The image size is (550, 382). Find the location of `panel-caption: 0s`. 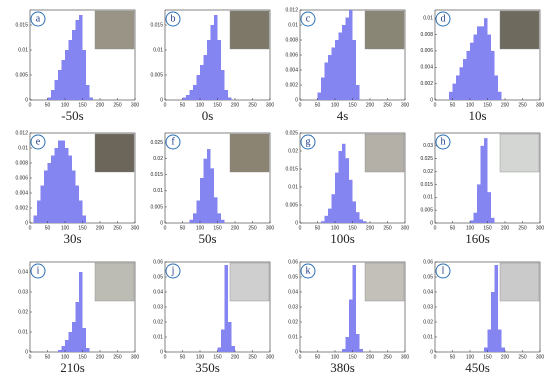

panel-caption: 0s is located at coordinates (208, 115).